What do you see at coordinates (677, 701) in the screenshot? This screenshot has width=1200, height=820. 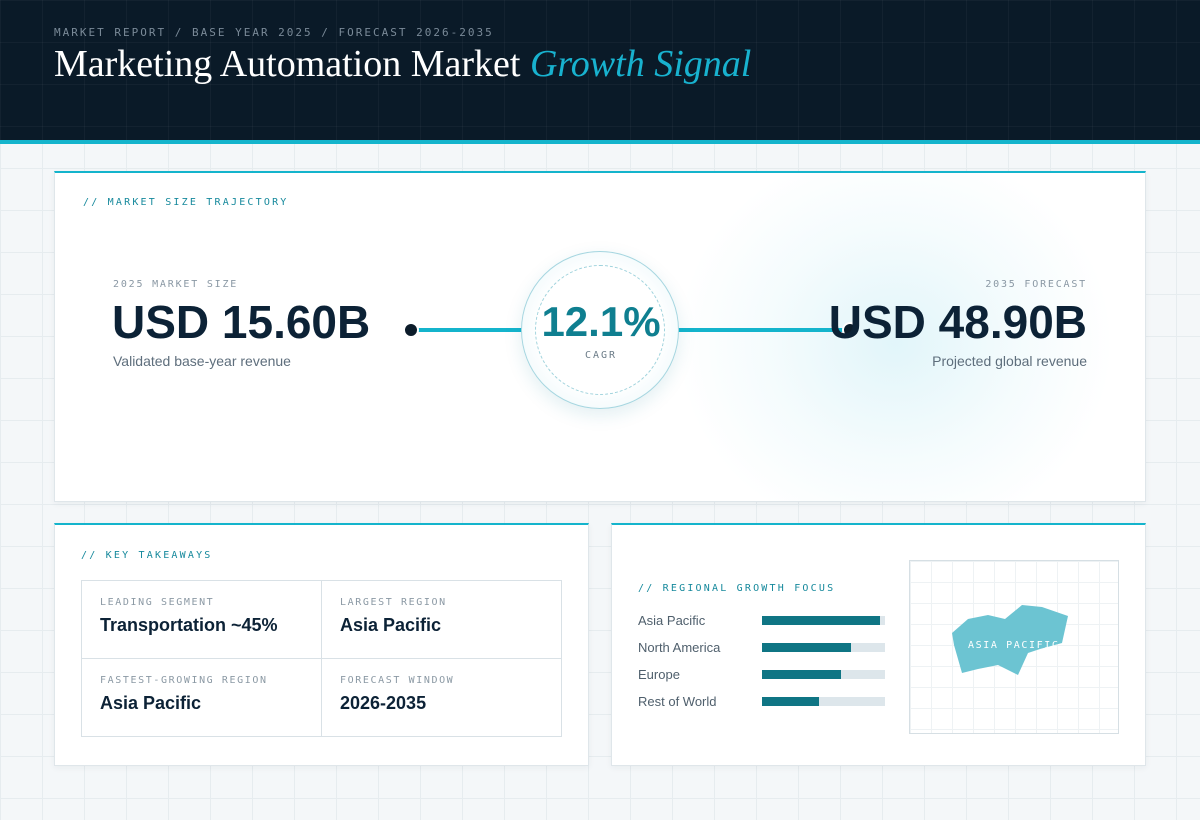 I see `region-bar-label: Rest of World` at bounding box center [677, 701].